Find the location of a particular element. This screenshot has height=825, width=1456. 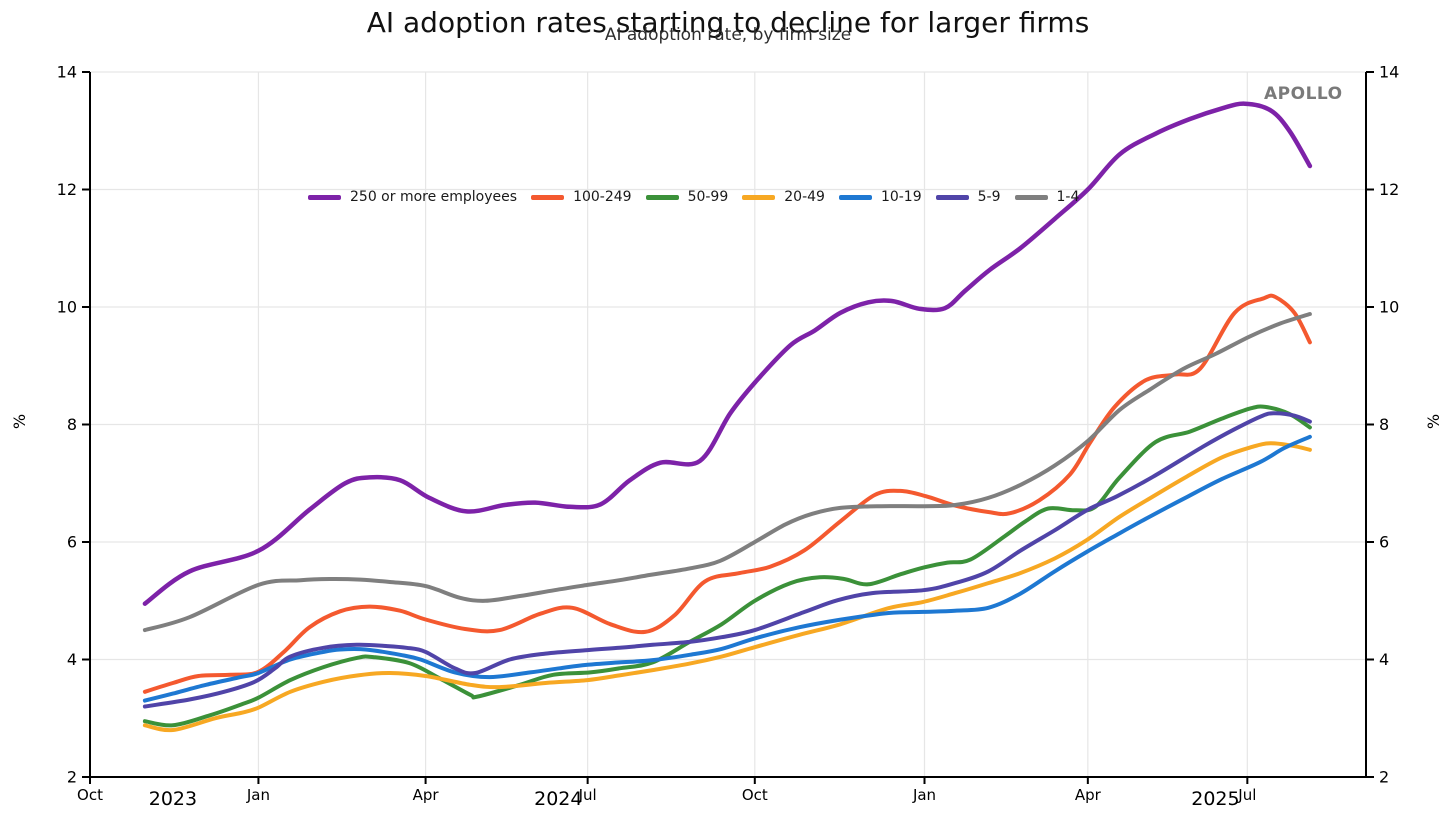

legend-item-250-or-more-employees: 250 or more employees is located at coordinates (412, 197).